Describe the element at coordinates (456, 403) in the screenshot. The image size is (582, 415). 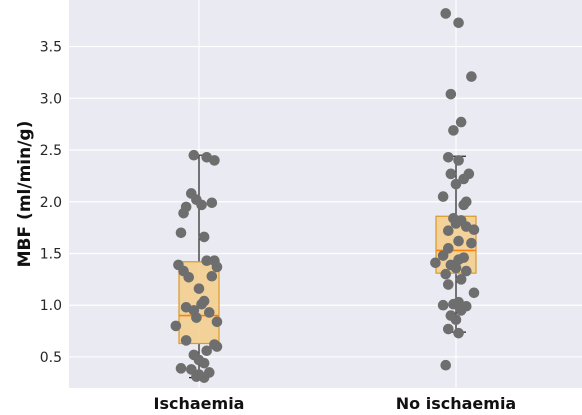
I see `x-category-label: No ischaemia` at that location.